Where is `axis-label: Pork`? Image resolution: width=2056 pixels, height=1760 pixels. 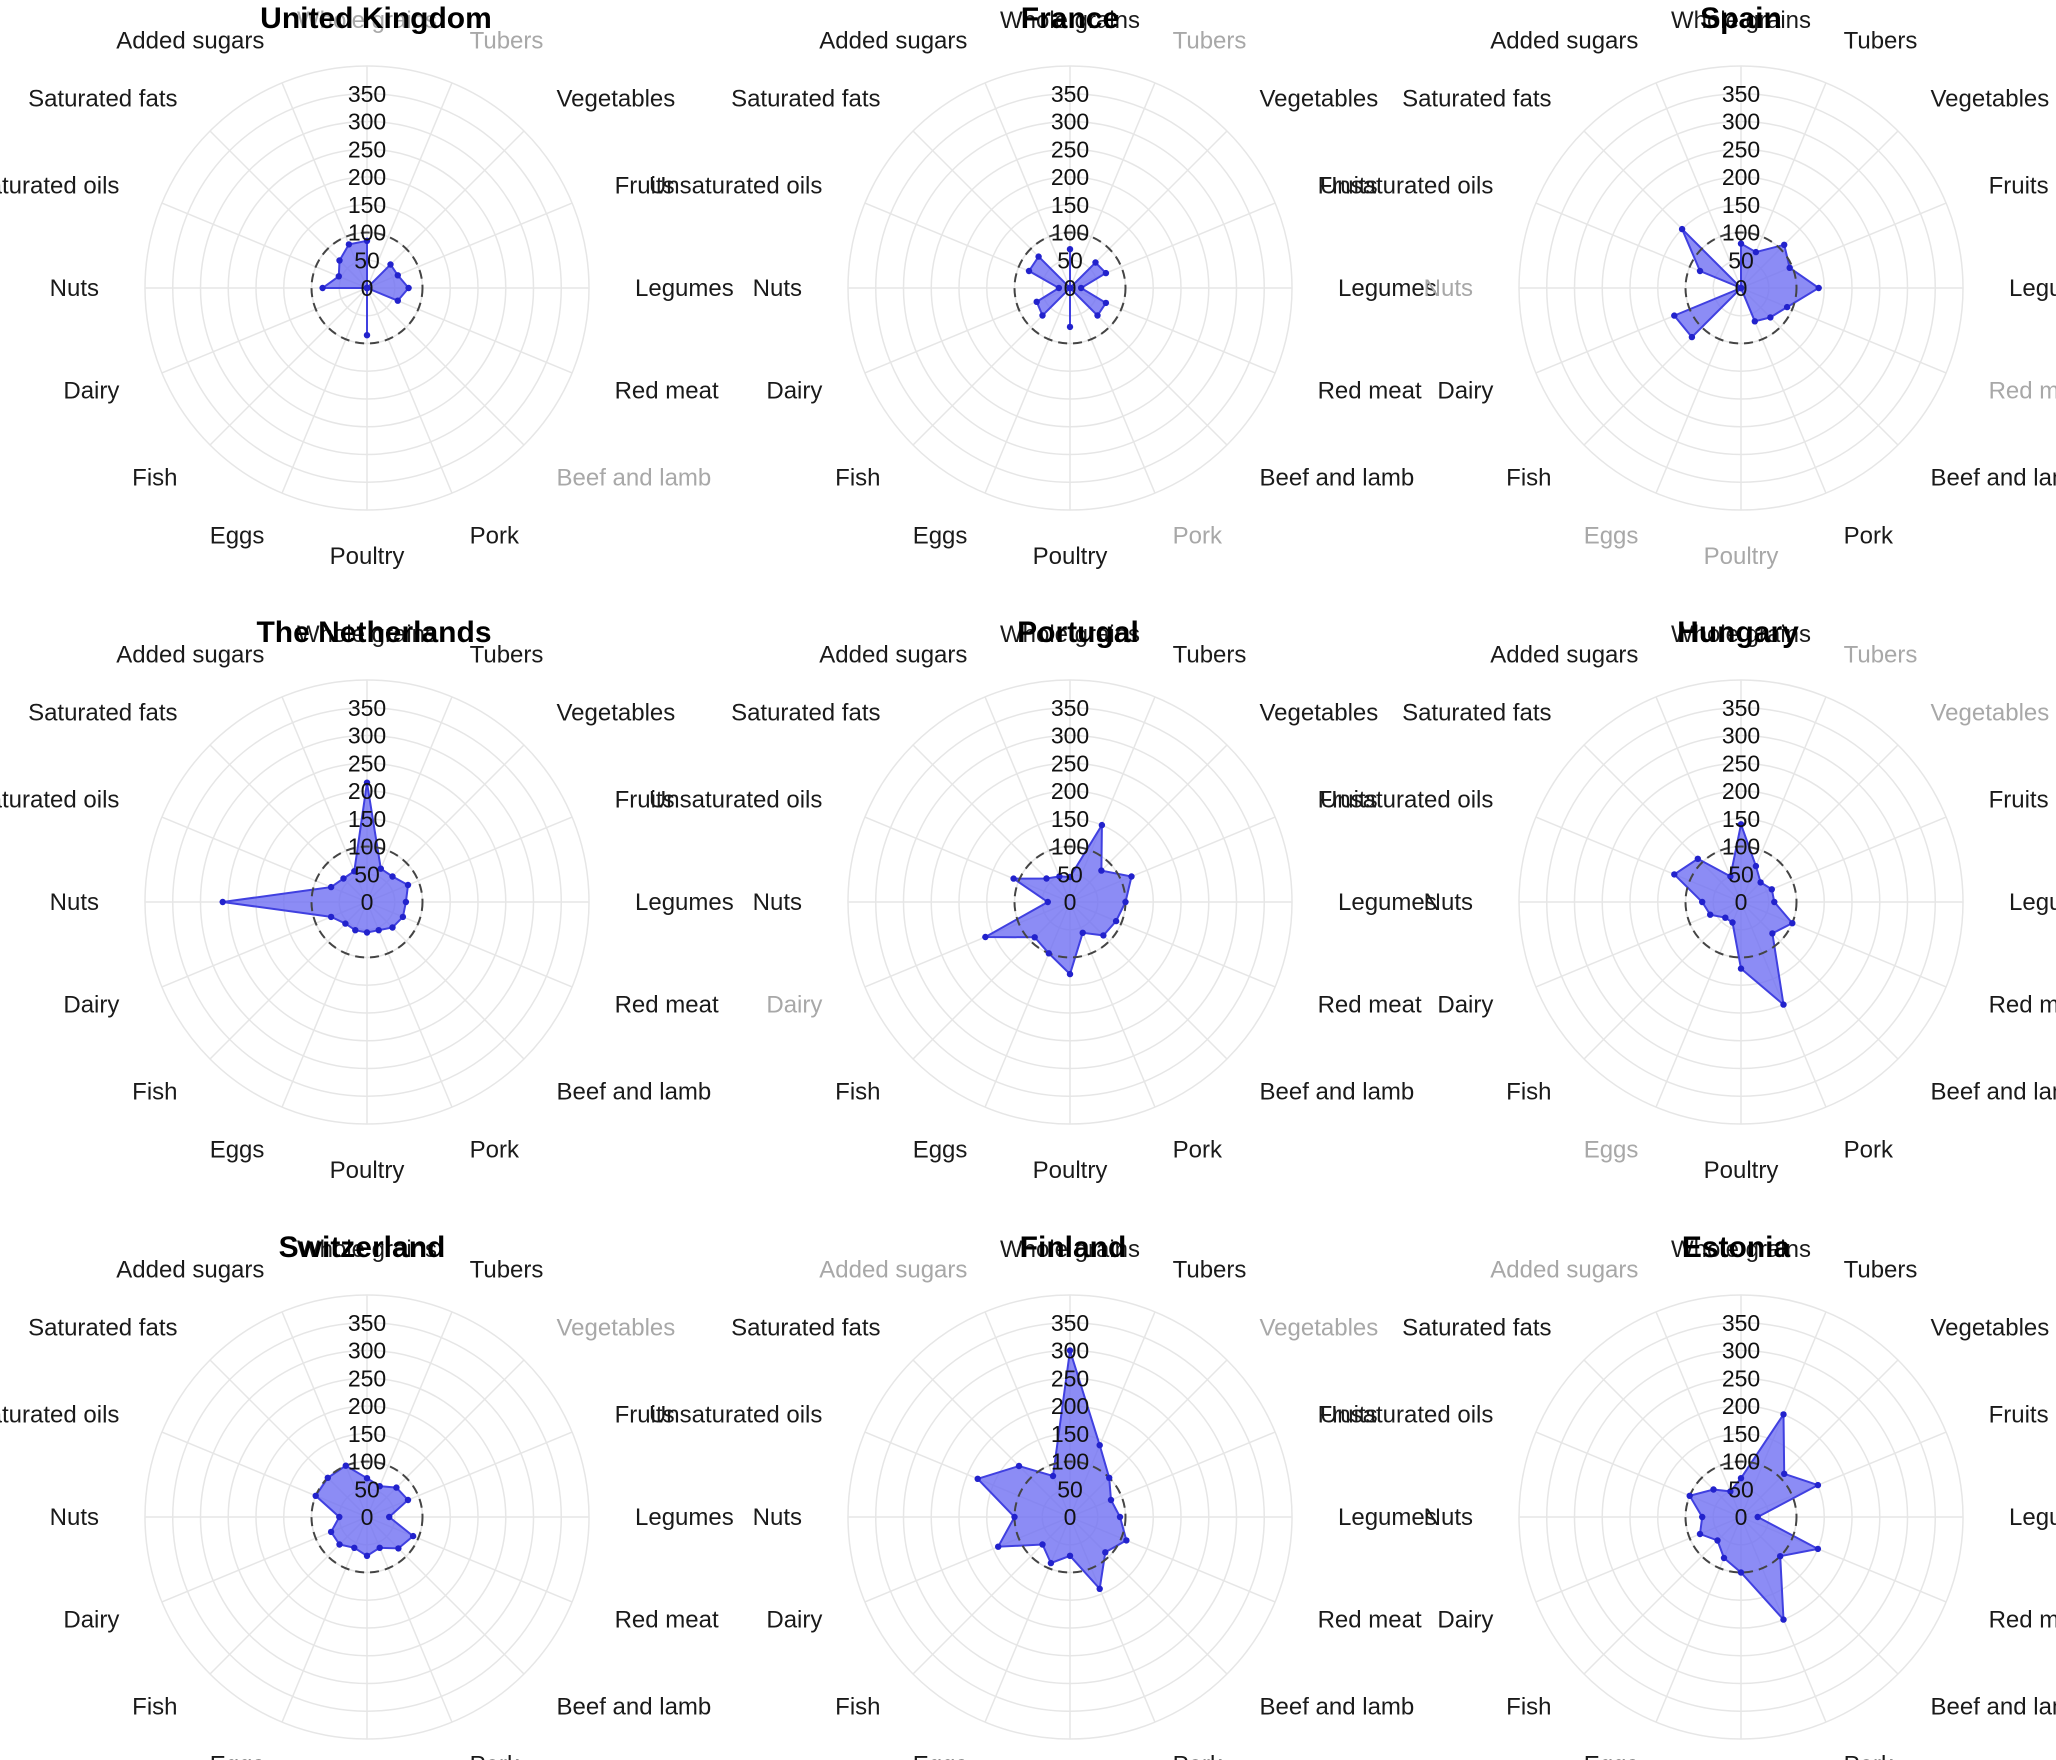
axis-label: Pork is located at coordinates (1198, 1756).